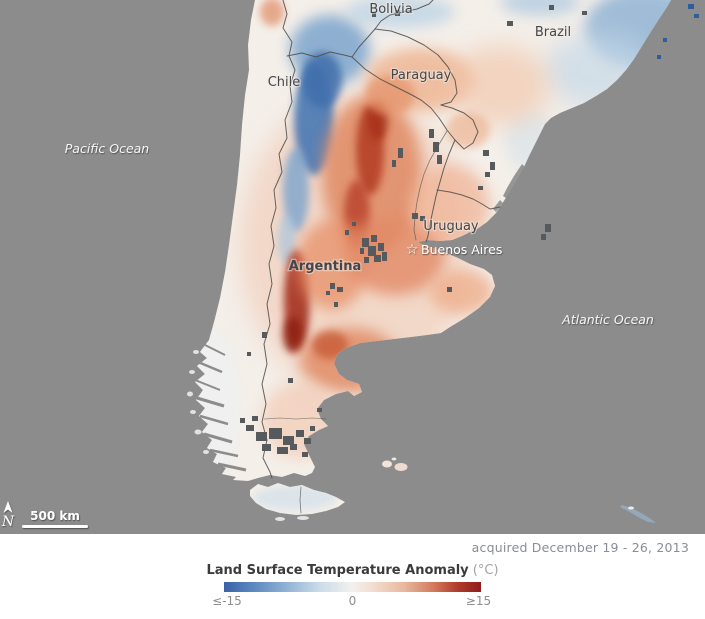  I want to click on legend-title: Land Surface Temperature Anomaly (°C), so click(352, 570).